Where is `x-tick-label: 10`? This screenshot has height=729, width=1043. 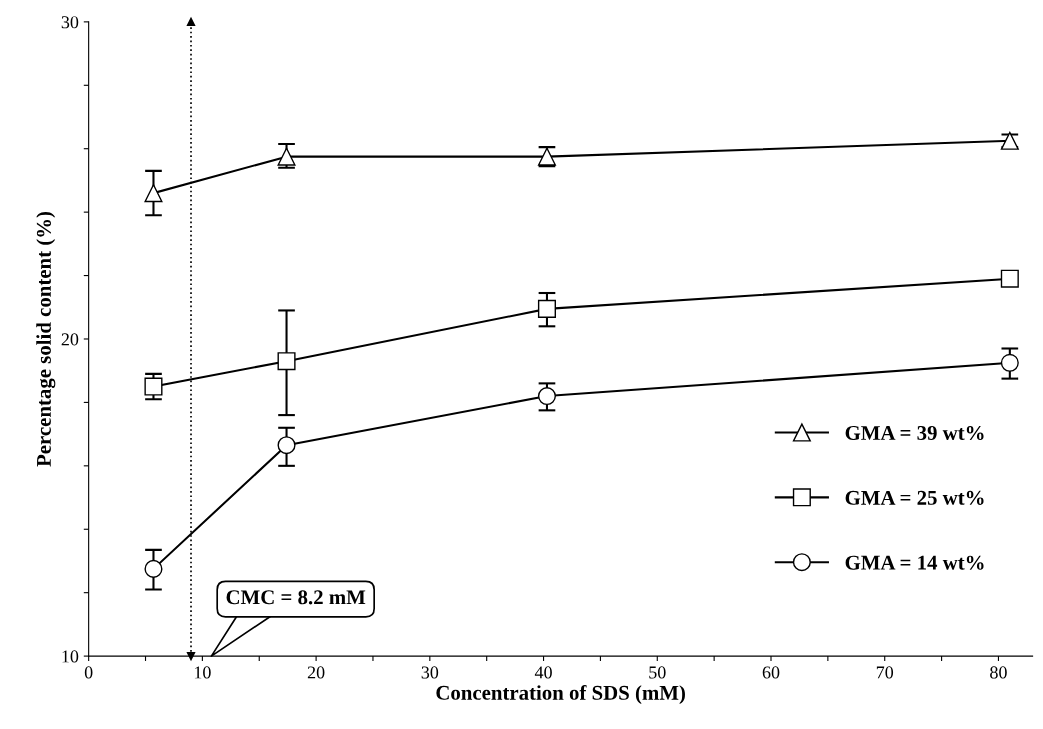 x-tick-label: 10 is located at coordinates (202, 672).